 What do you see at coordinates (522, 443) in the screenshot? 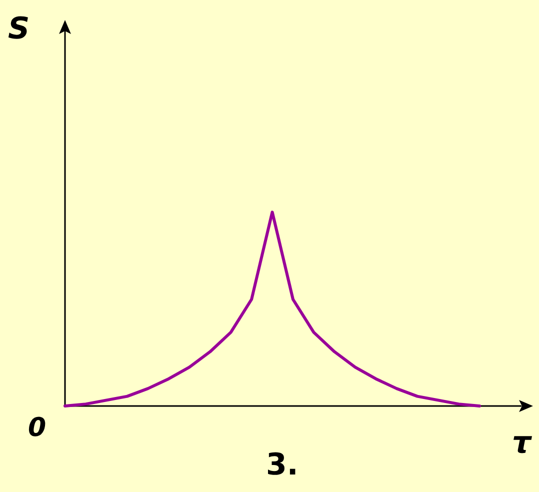
I see `x-axis-title: τ` at bounding box center [522, 443].